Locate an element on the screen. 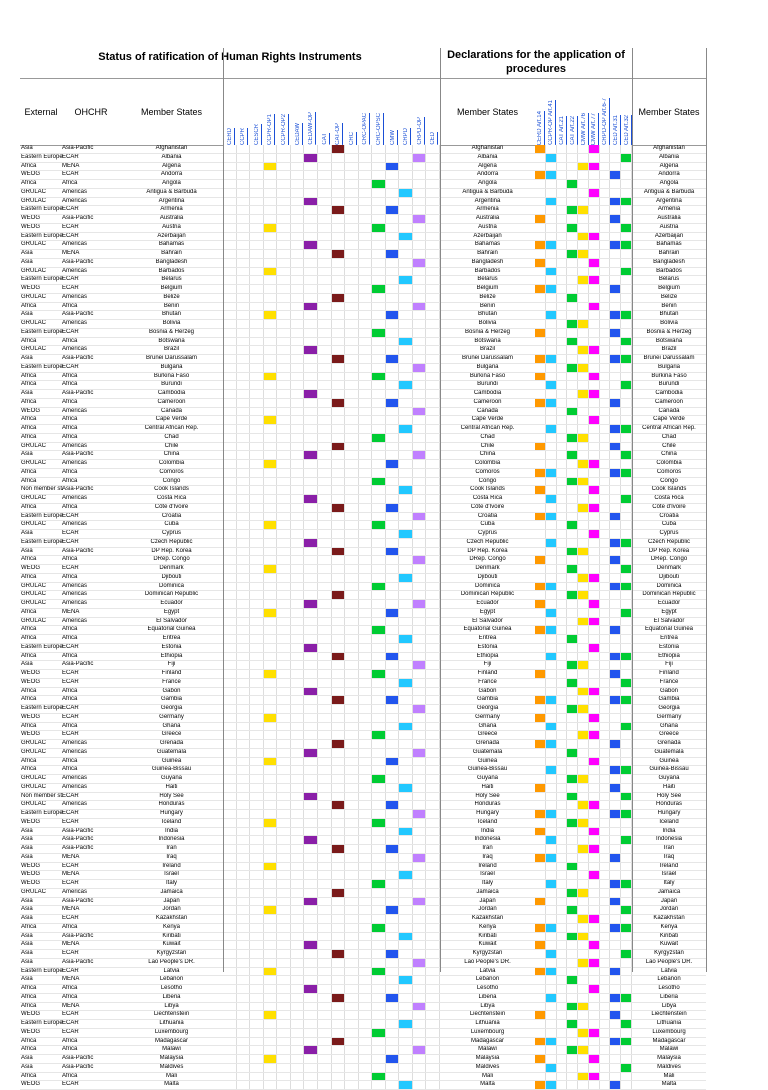  member-state-cell: Costa Rica is located at coordinates (171, 498).